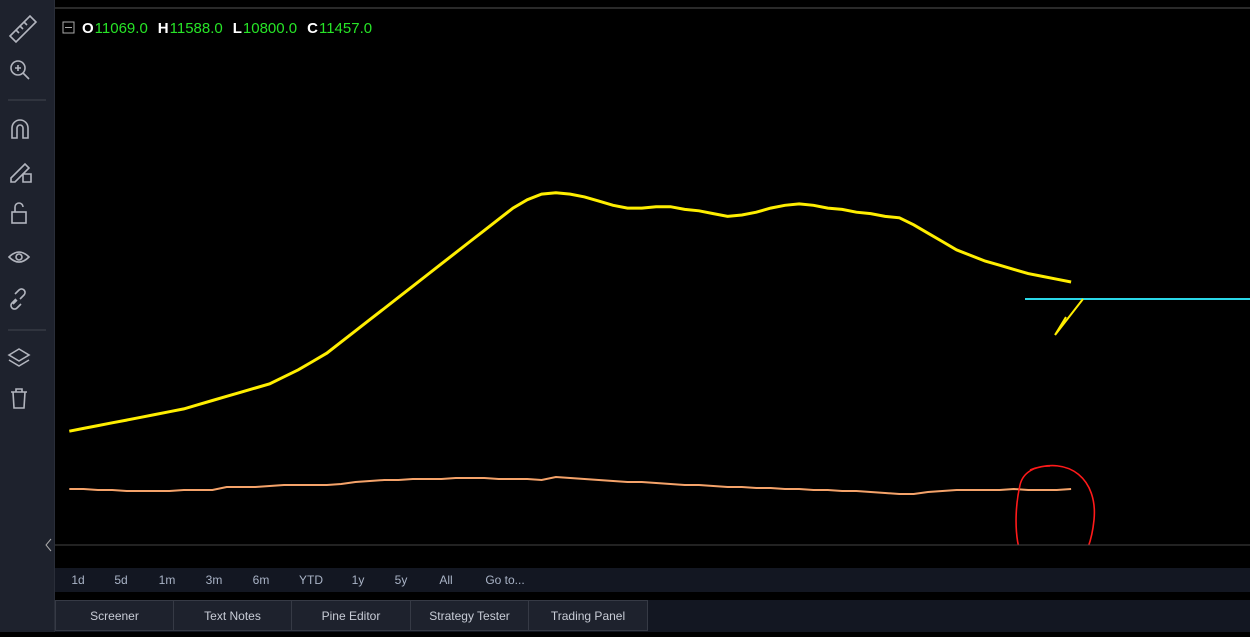 This screenshot has height=637, width=1250. Describe the element at coordinates (351, 615) in the screenshot. I see `tab: Pine Editor` at that location.